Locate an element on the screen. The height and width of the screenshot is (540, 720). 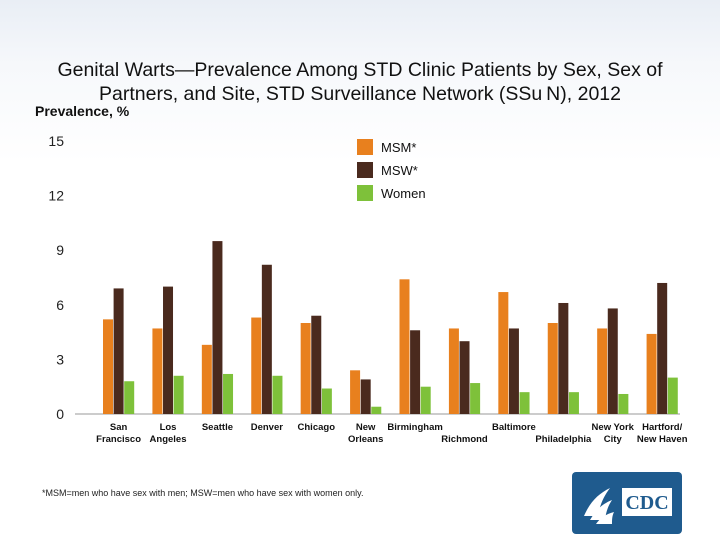
legend-label: Women is located at coordinates (403, 193).